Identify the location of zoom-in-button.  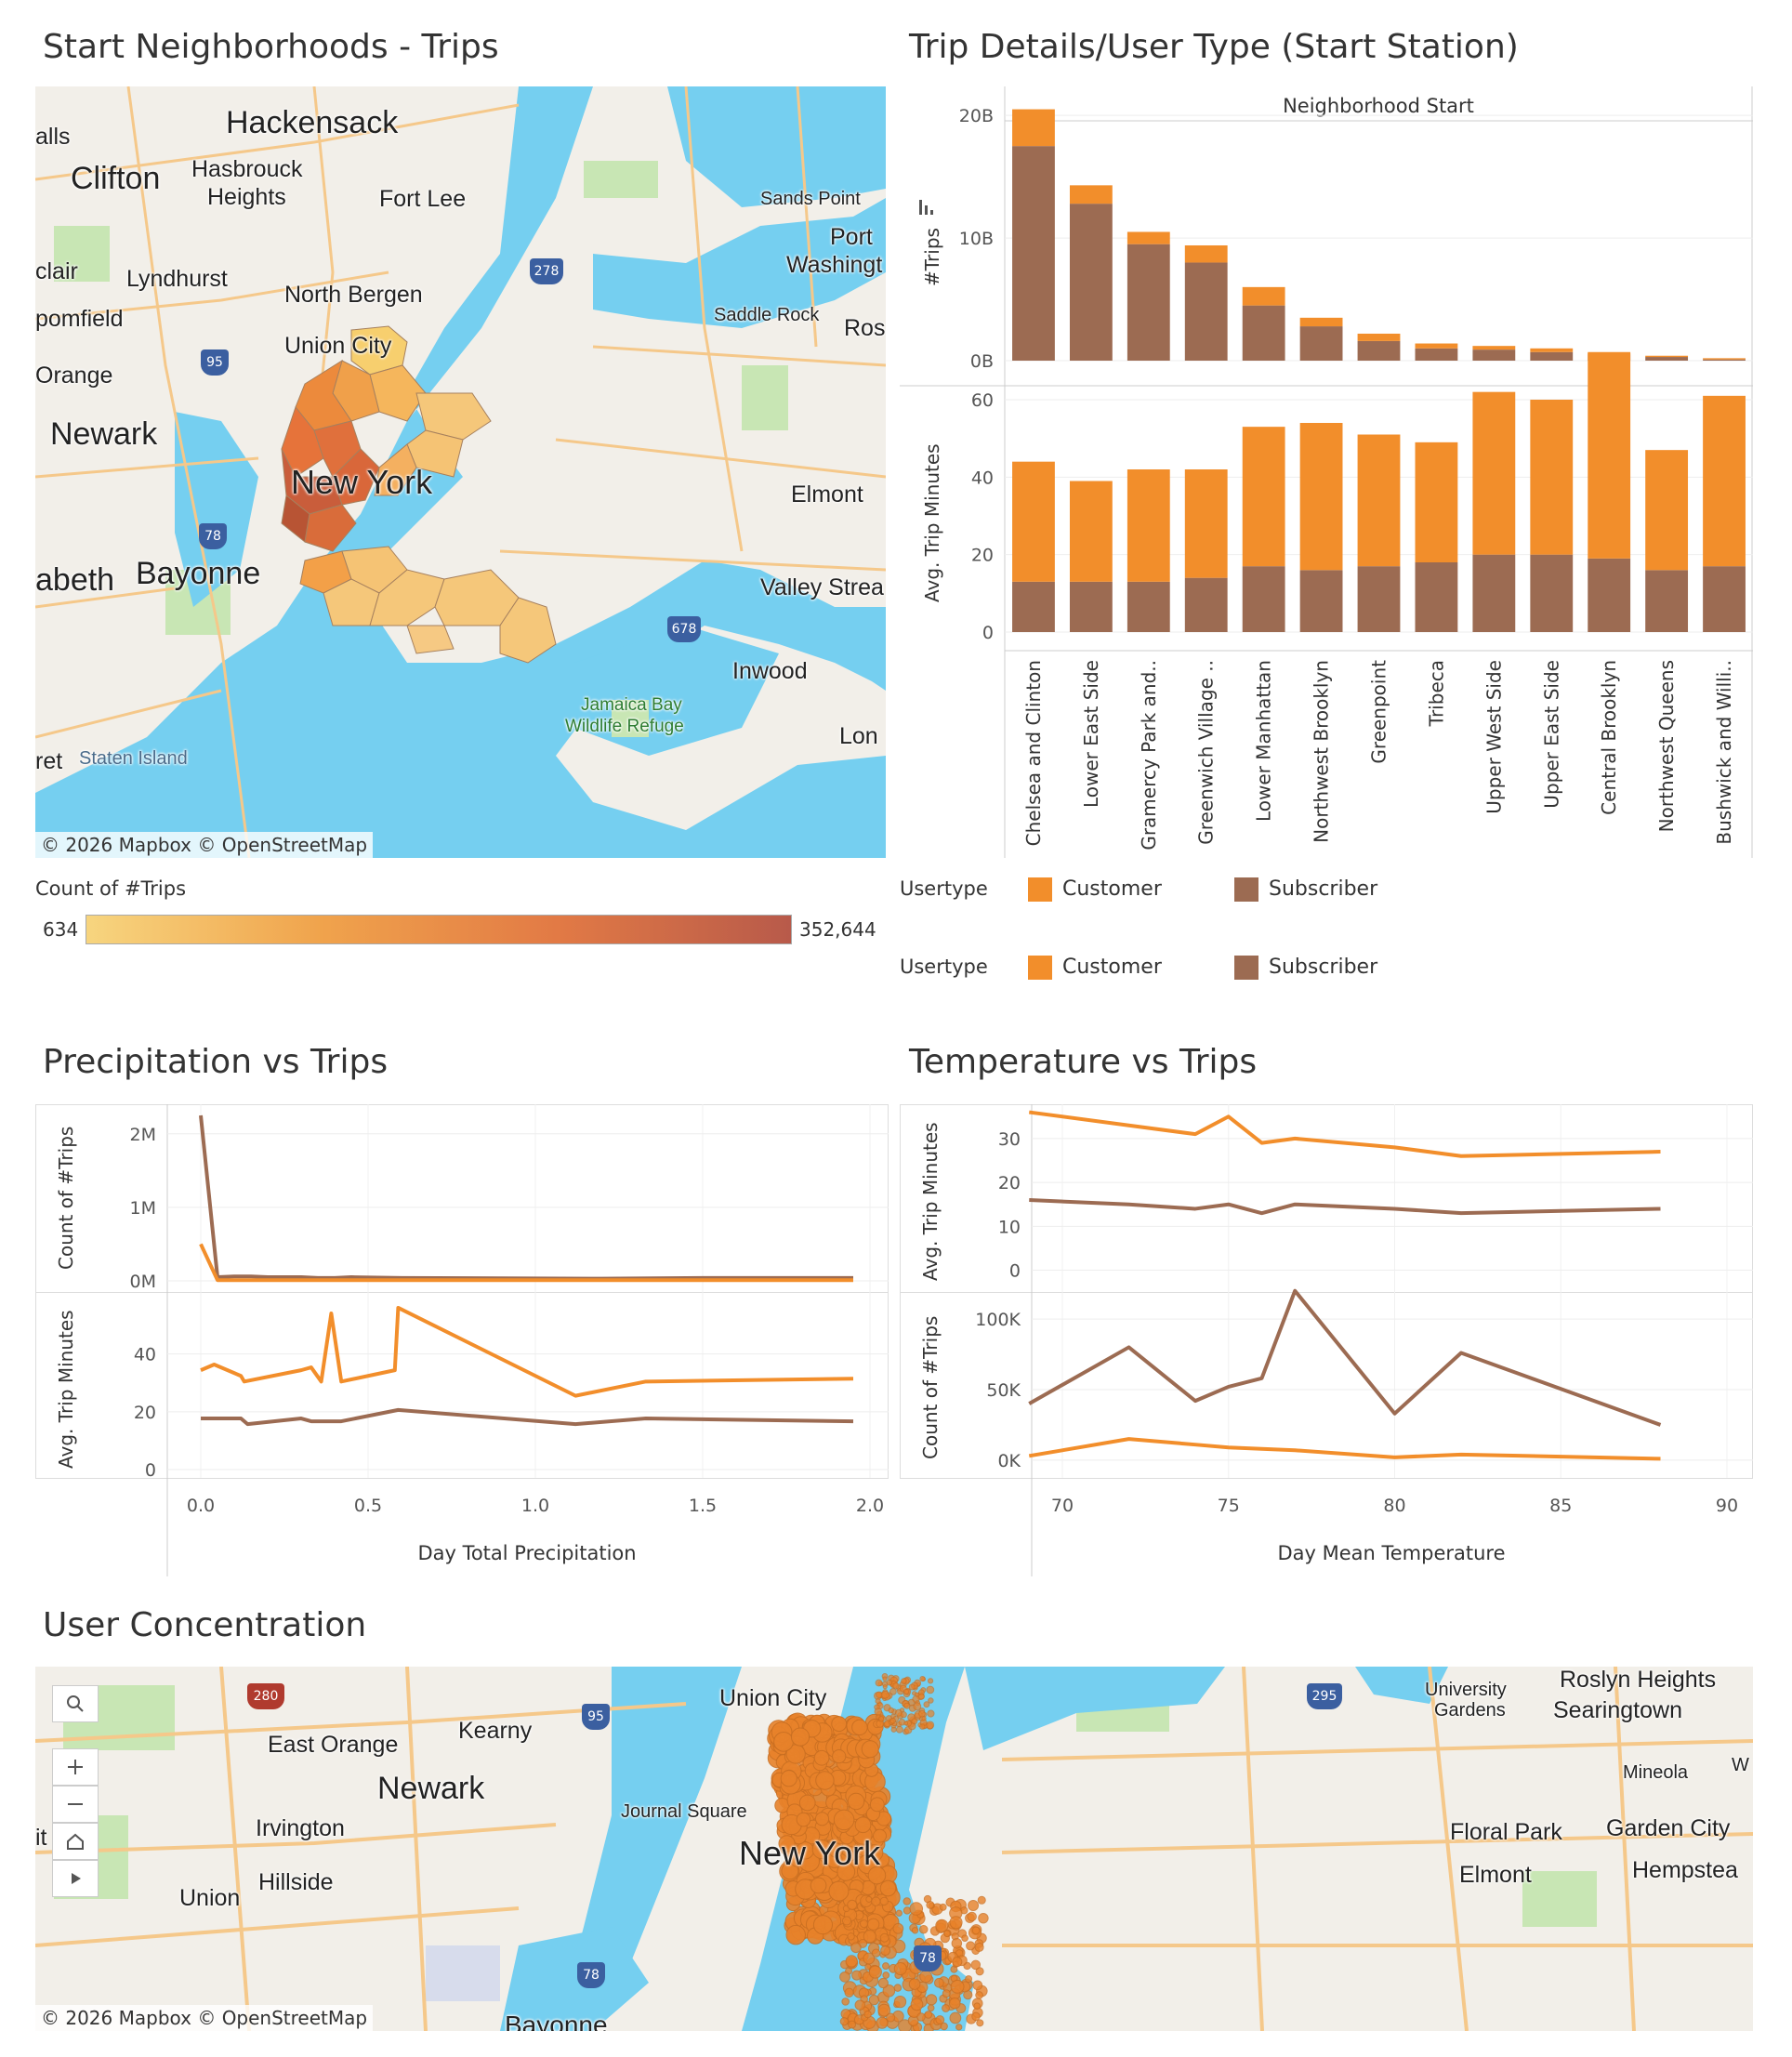
(76, 1767).